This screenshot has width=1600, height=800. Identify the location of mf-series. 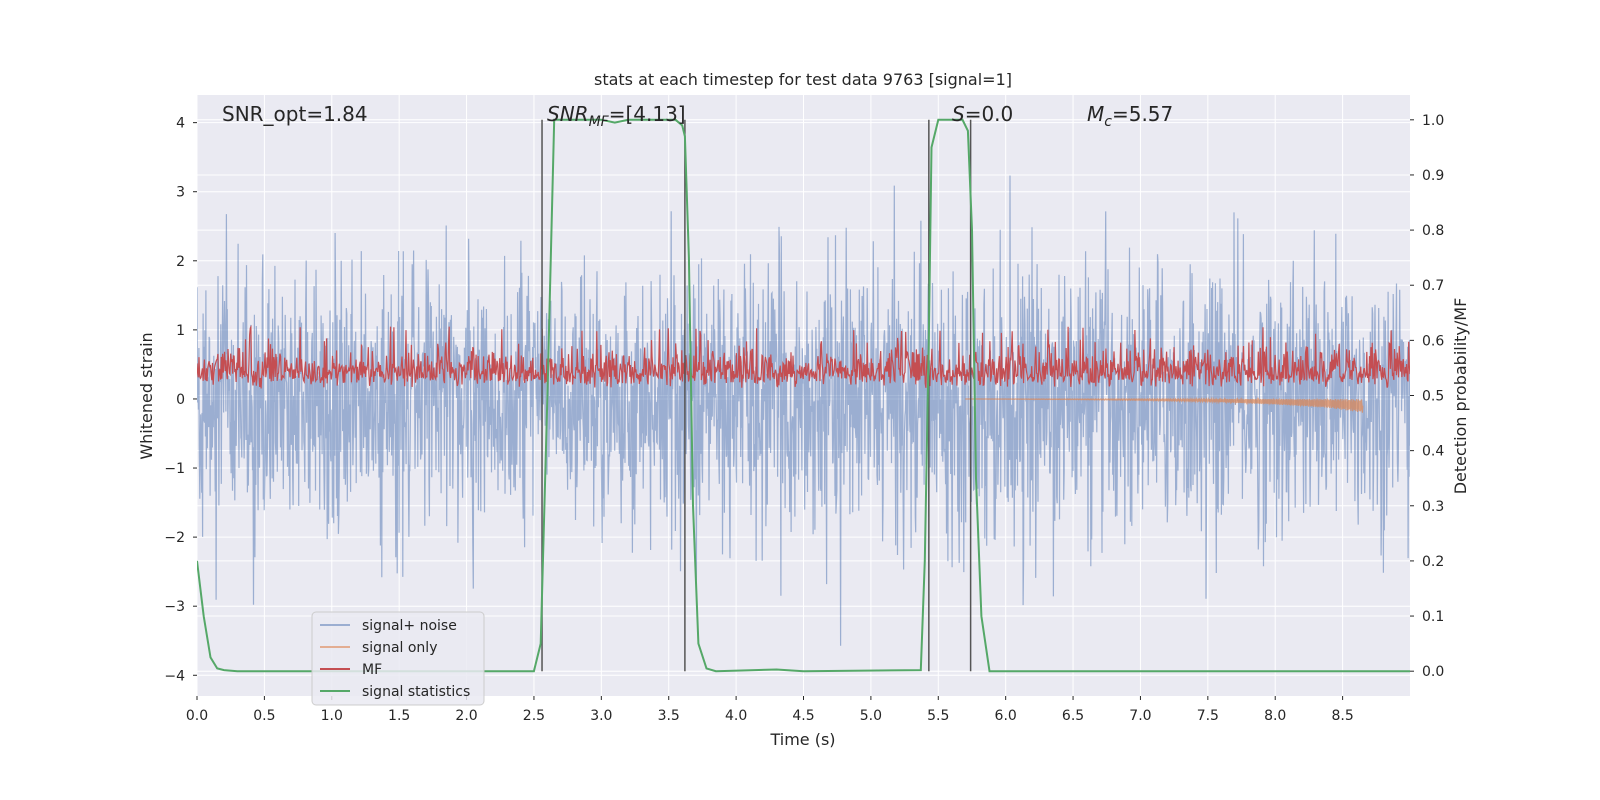
(803, 356).